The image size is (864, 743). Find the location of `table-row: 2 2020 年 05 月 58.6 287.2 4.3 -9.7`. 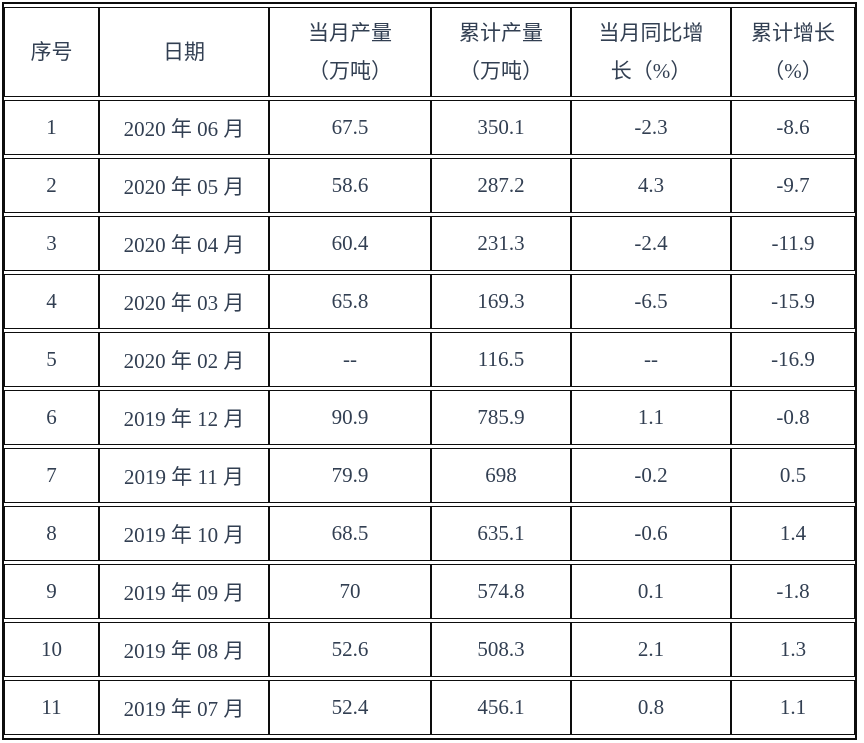

table-row: 2 2020 年 05 月 58.6 287.2 4.3 -9.7 is located at coordinates (429, 185).